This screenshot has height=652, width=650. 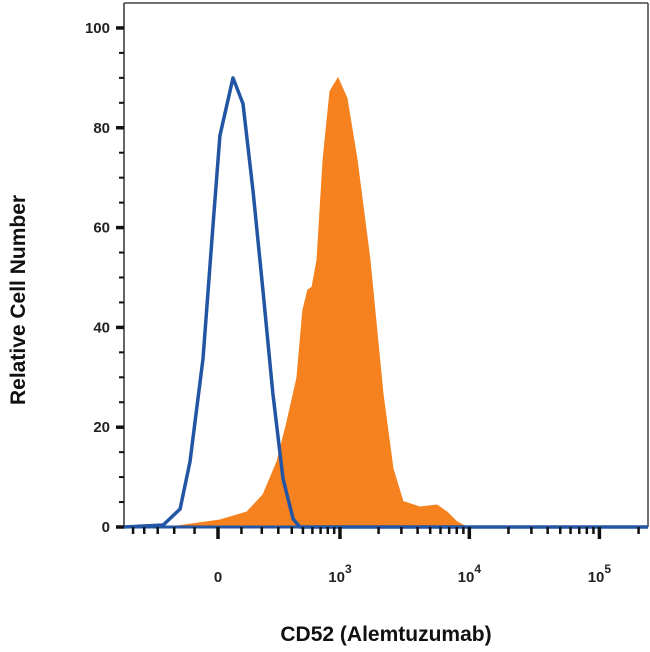 I want to click on x-tick-label: 0, so click(x=218, y=577).